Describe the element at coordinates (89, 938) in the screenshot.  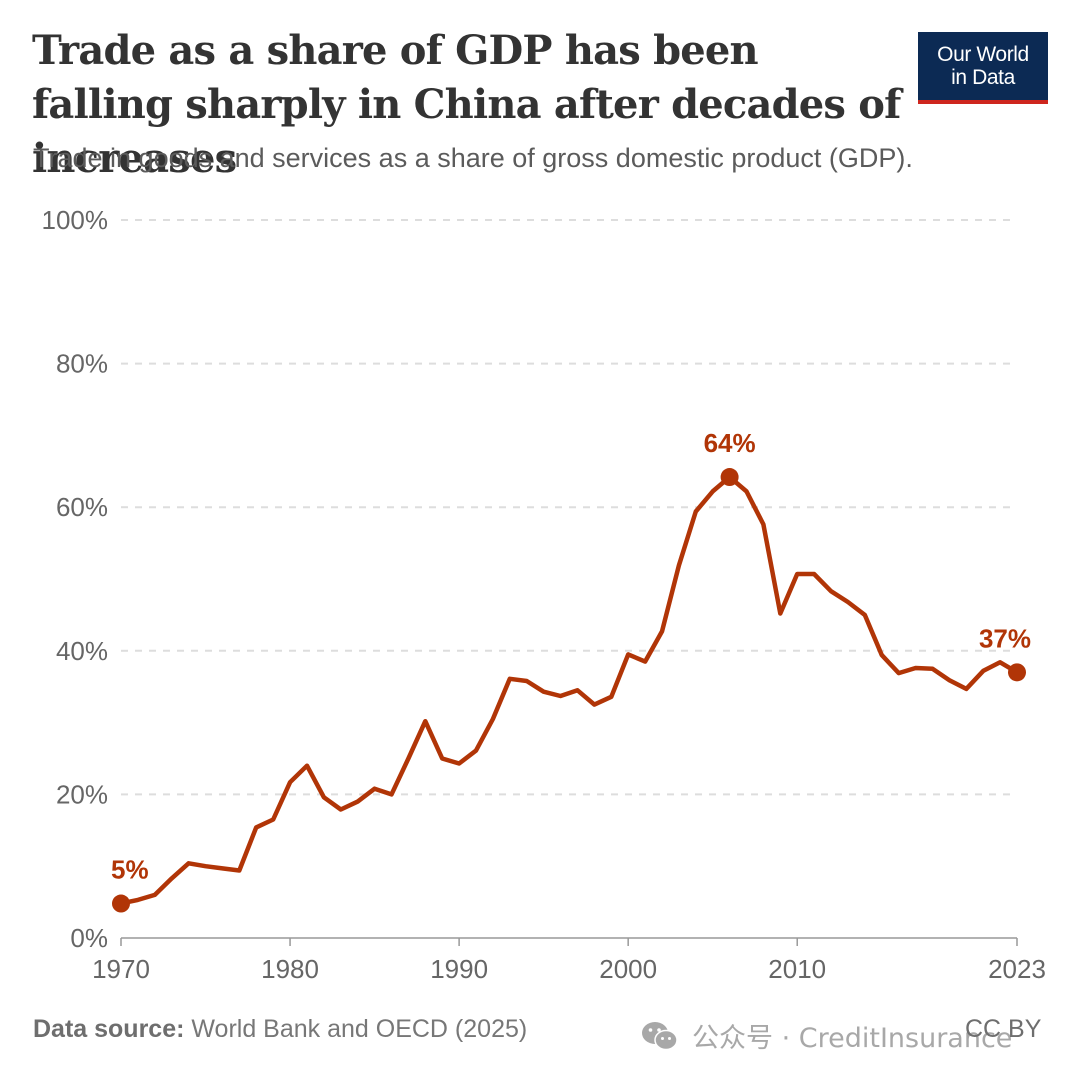
I see `y-tick-label: 0%` at that location.